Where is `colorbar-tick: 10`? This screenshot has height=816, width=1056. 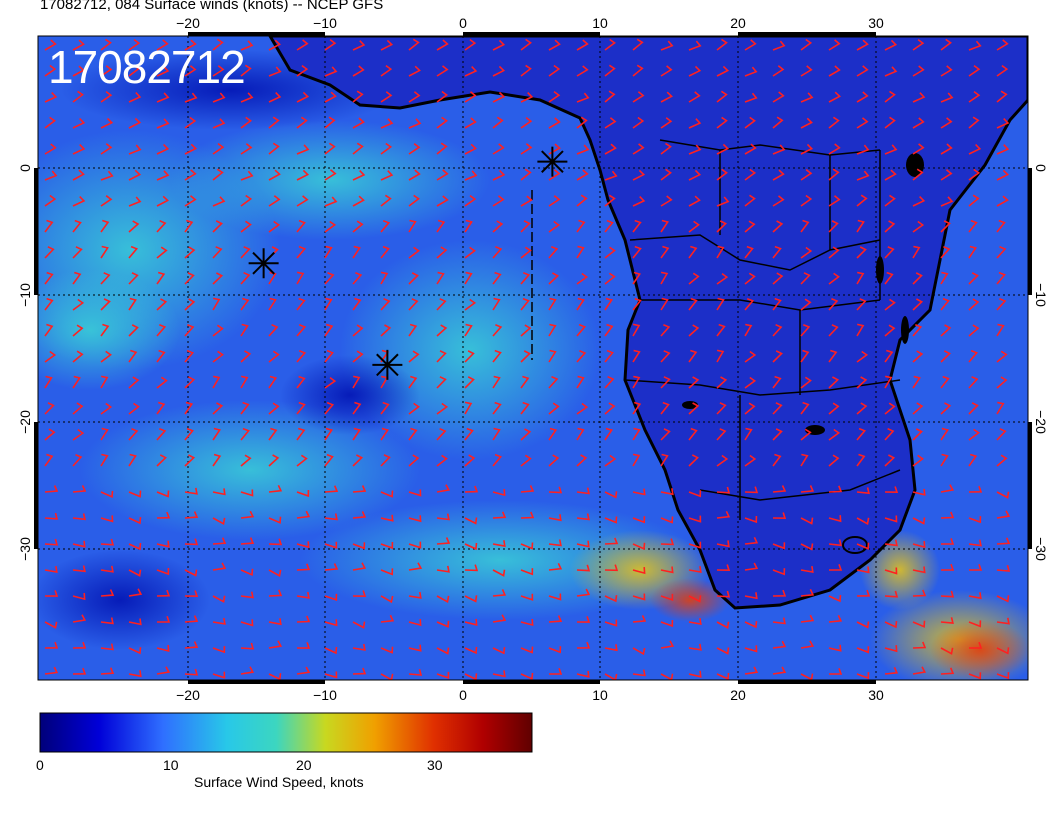 colorbar-tick: 10 is located at coordinates (171, 765).